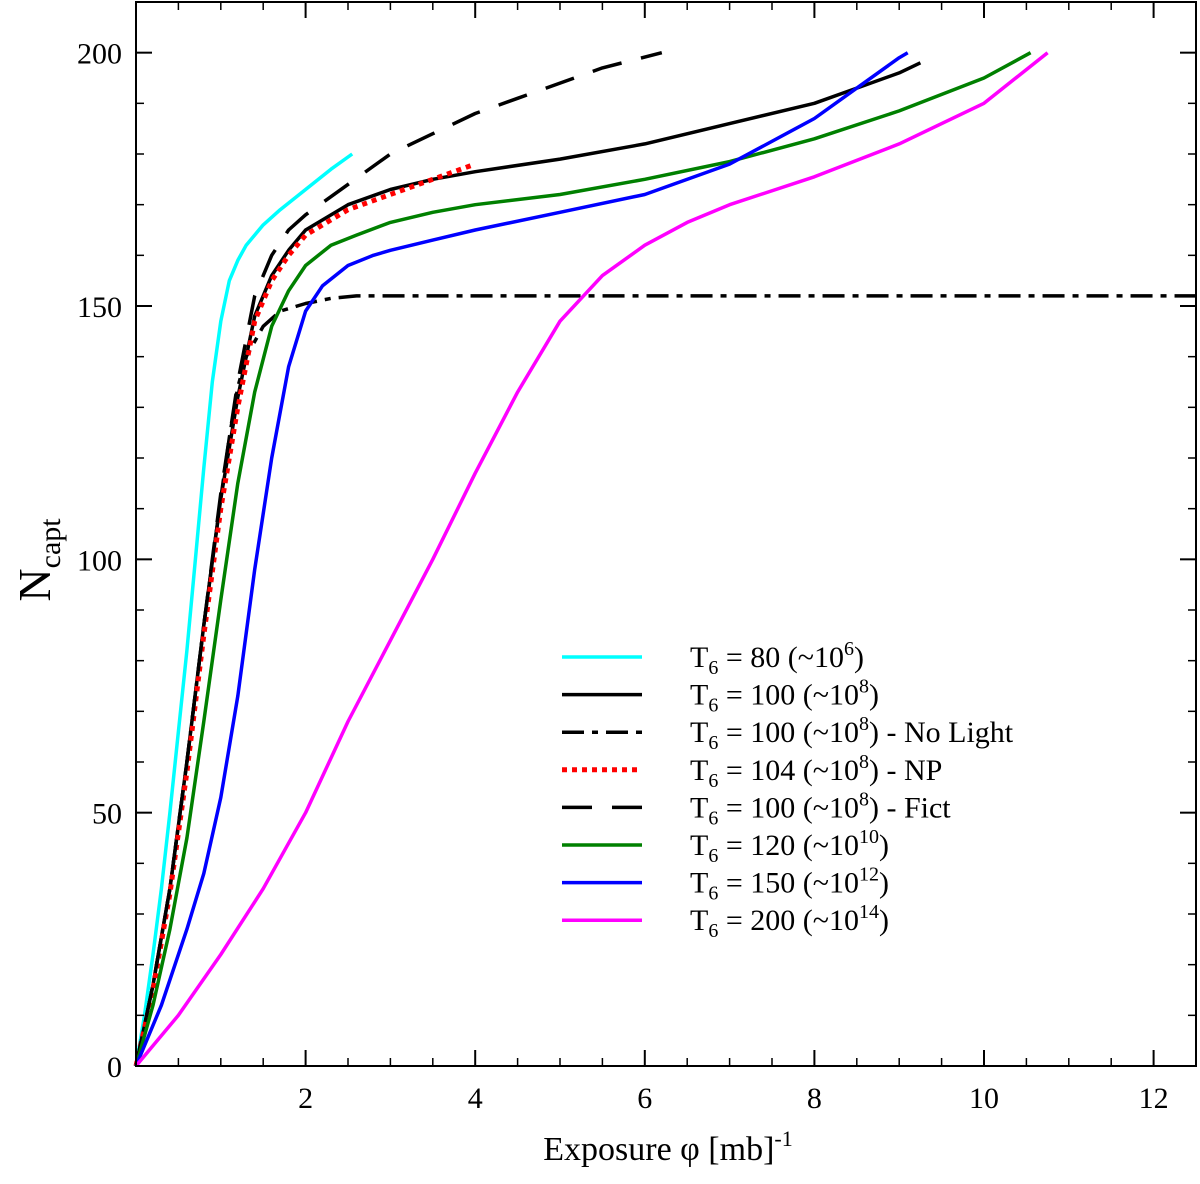 Image resolution: width=1200 pixels, height=1184 pixels. I want to click on legend-label-sup: 10, so click(869, 837).